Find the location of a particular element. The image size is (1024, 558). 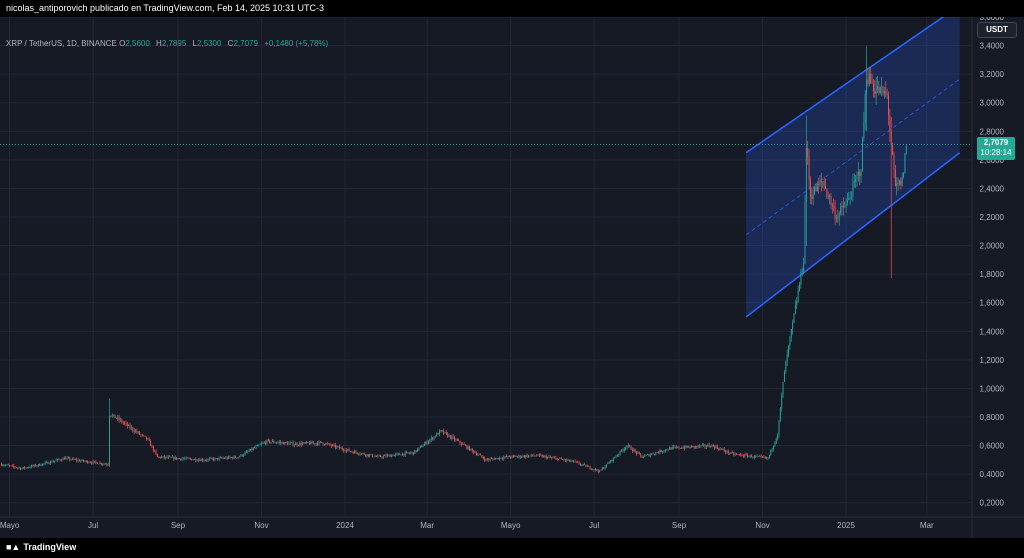

x-tick-label: 2025 is located at coordinates (846, 525).